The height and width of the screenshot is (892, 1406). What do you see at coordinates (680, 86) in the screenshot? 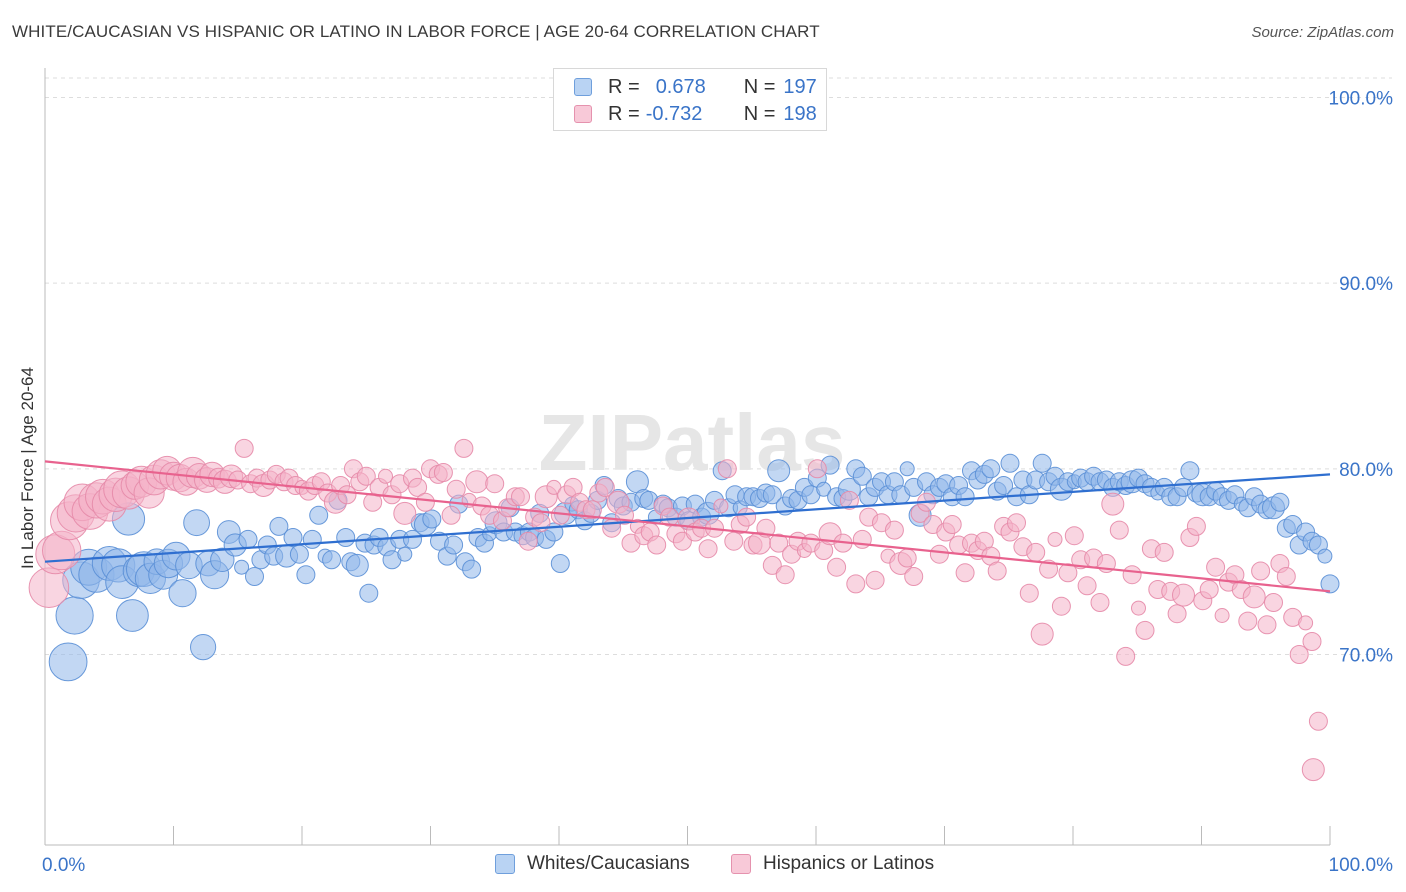
I see `r-value: 0.678` at bounding box center [680, 86].